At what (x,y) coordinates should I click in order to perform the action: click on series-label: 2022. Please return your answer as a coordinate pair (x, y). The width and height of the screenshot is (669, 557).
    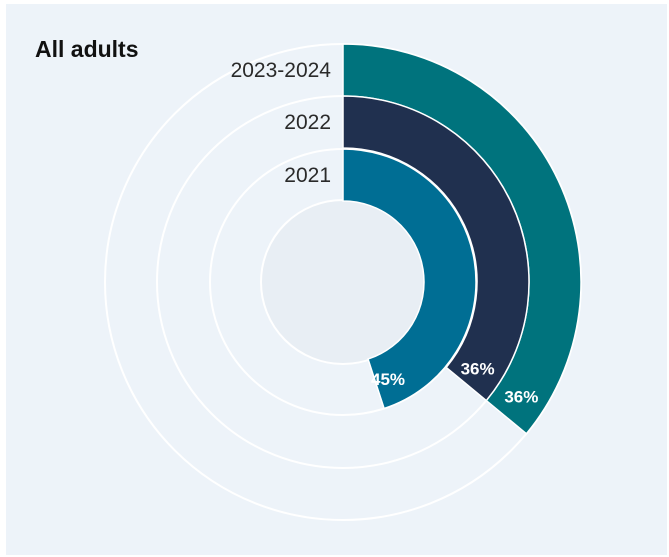
    Looking at the image, I should click on (307, 122).